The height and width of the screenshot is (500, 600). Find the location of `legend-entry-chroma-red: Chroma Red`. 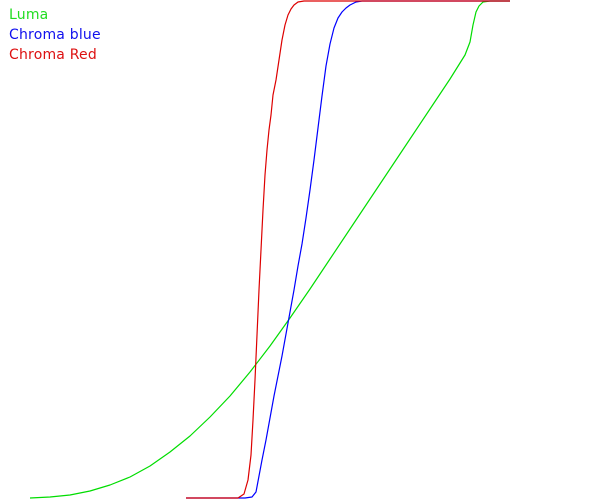

legend-entry-chroma-red: Chroma Red is located at coordinates (53, 55).